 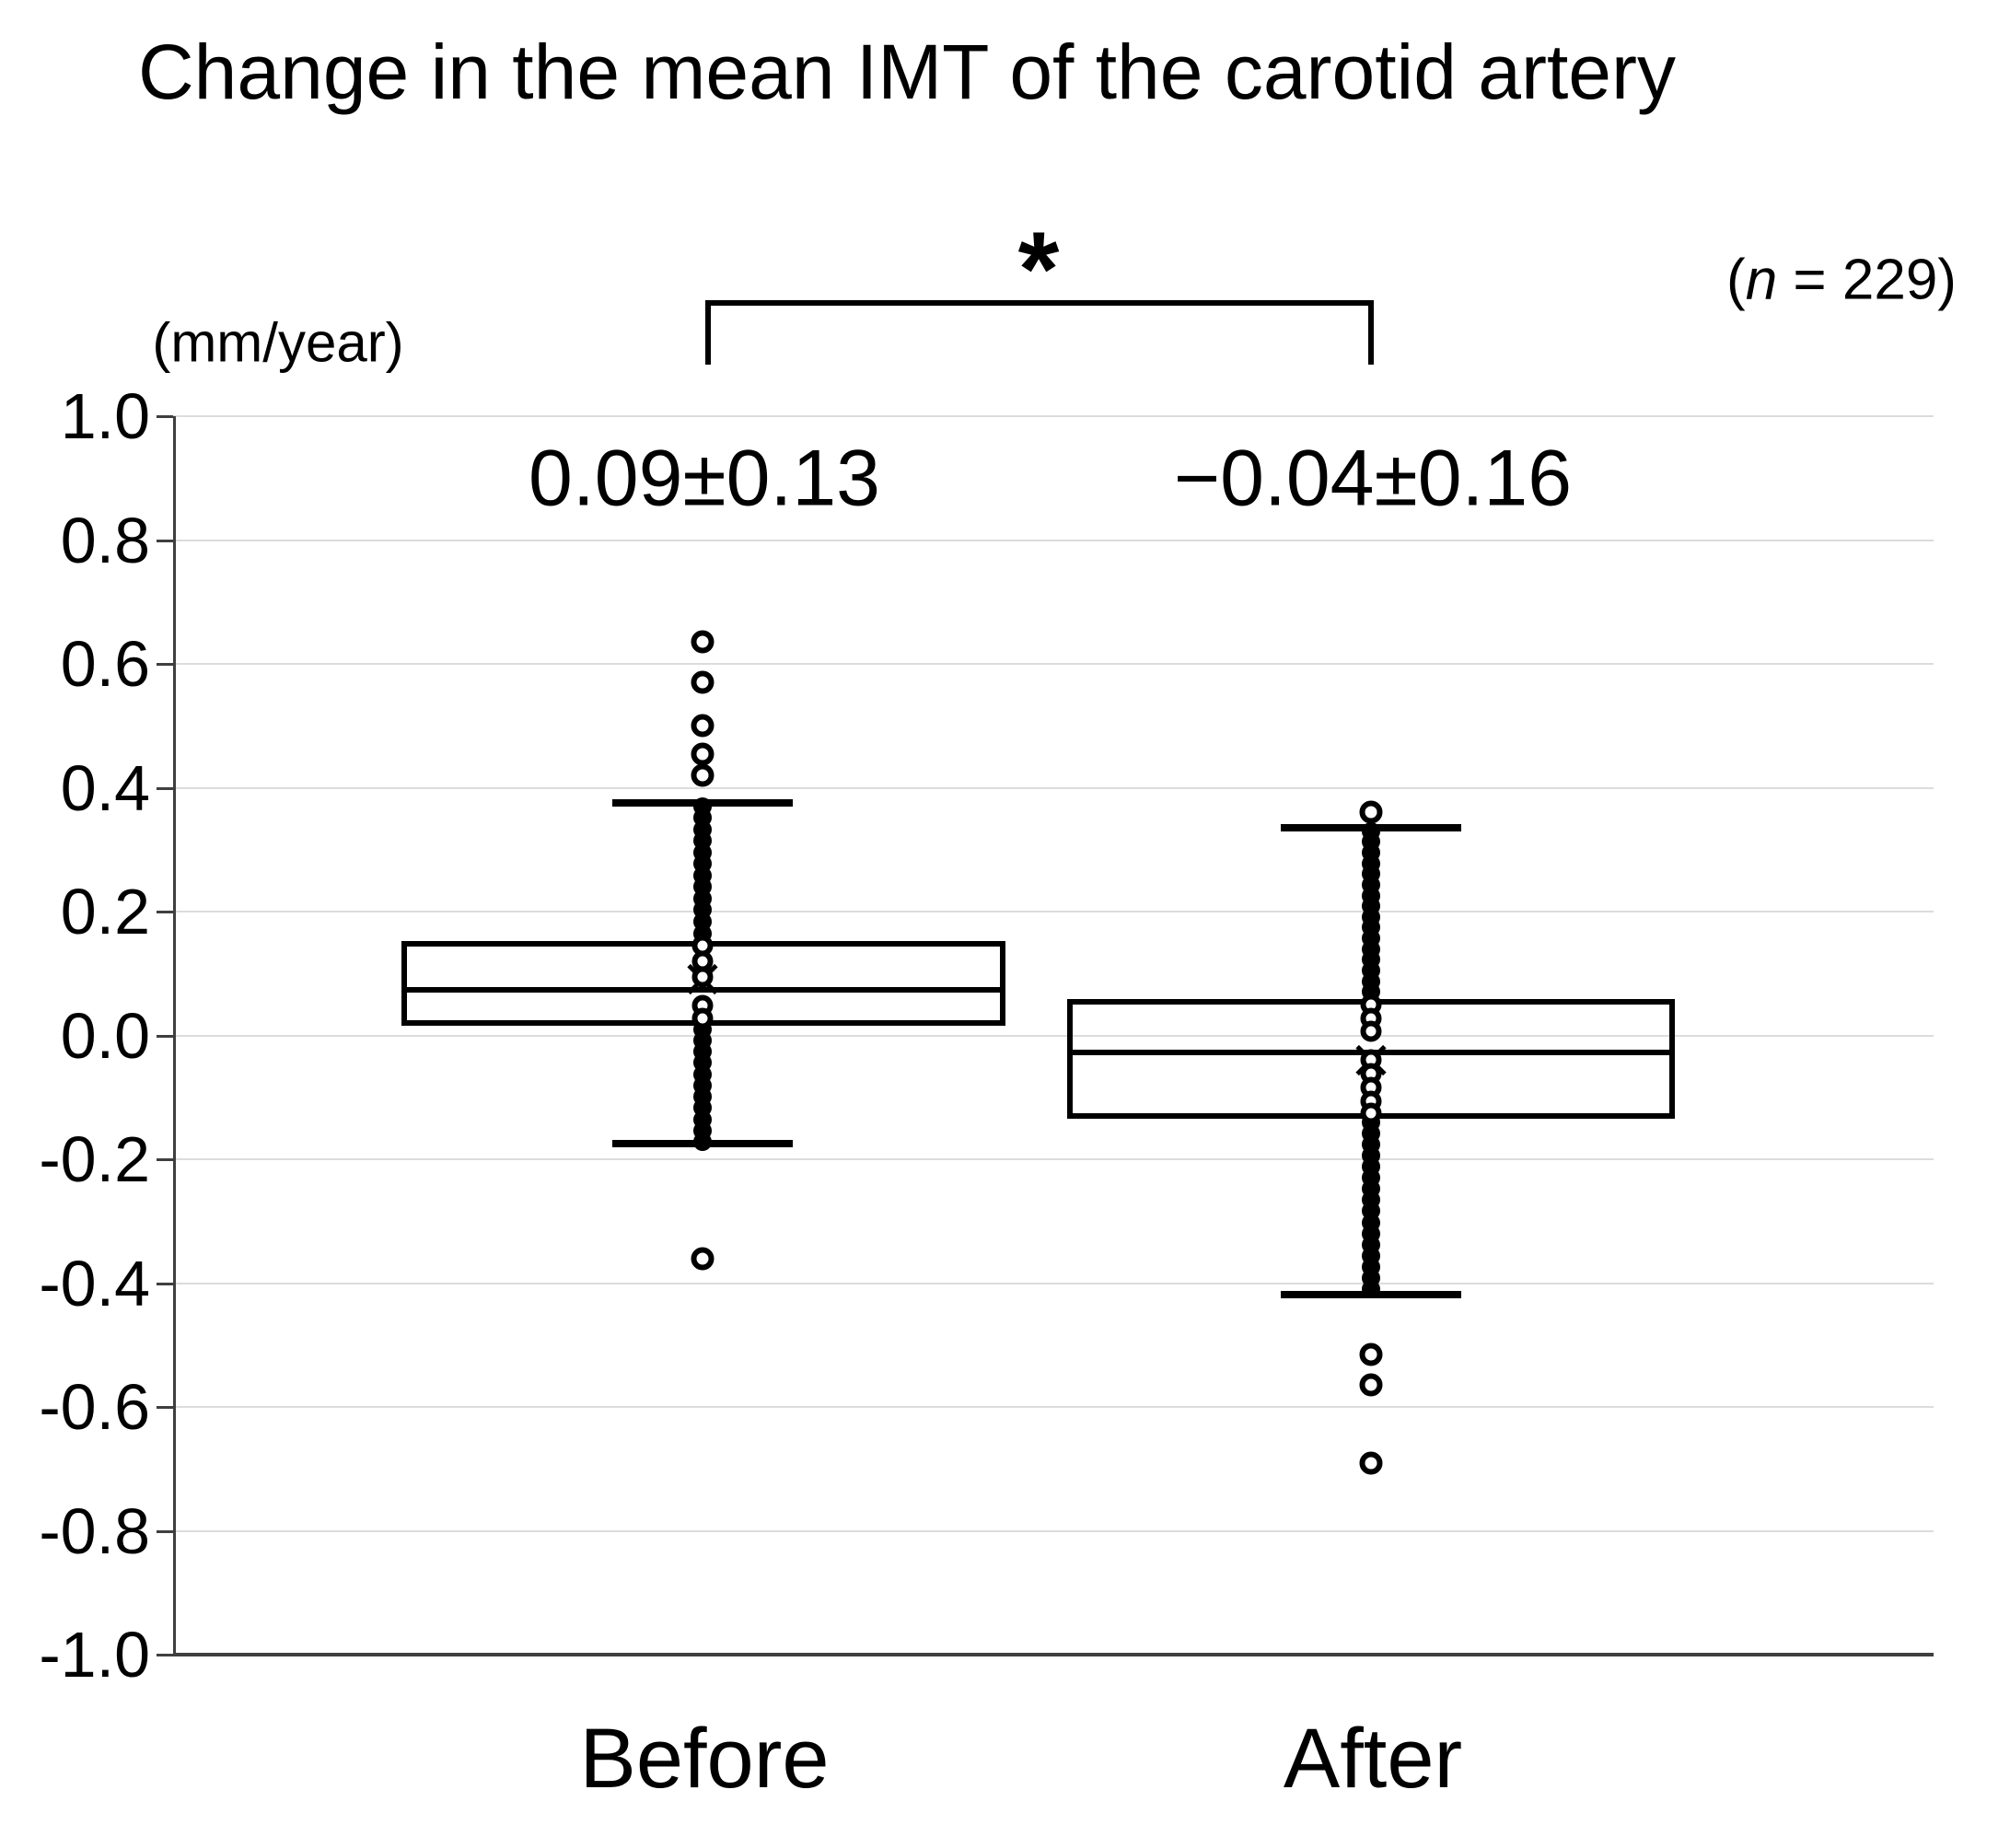 I want to click on group-annotation: −0.04±0.16, so click(x=1373, y=478).